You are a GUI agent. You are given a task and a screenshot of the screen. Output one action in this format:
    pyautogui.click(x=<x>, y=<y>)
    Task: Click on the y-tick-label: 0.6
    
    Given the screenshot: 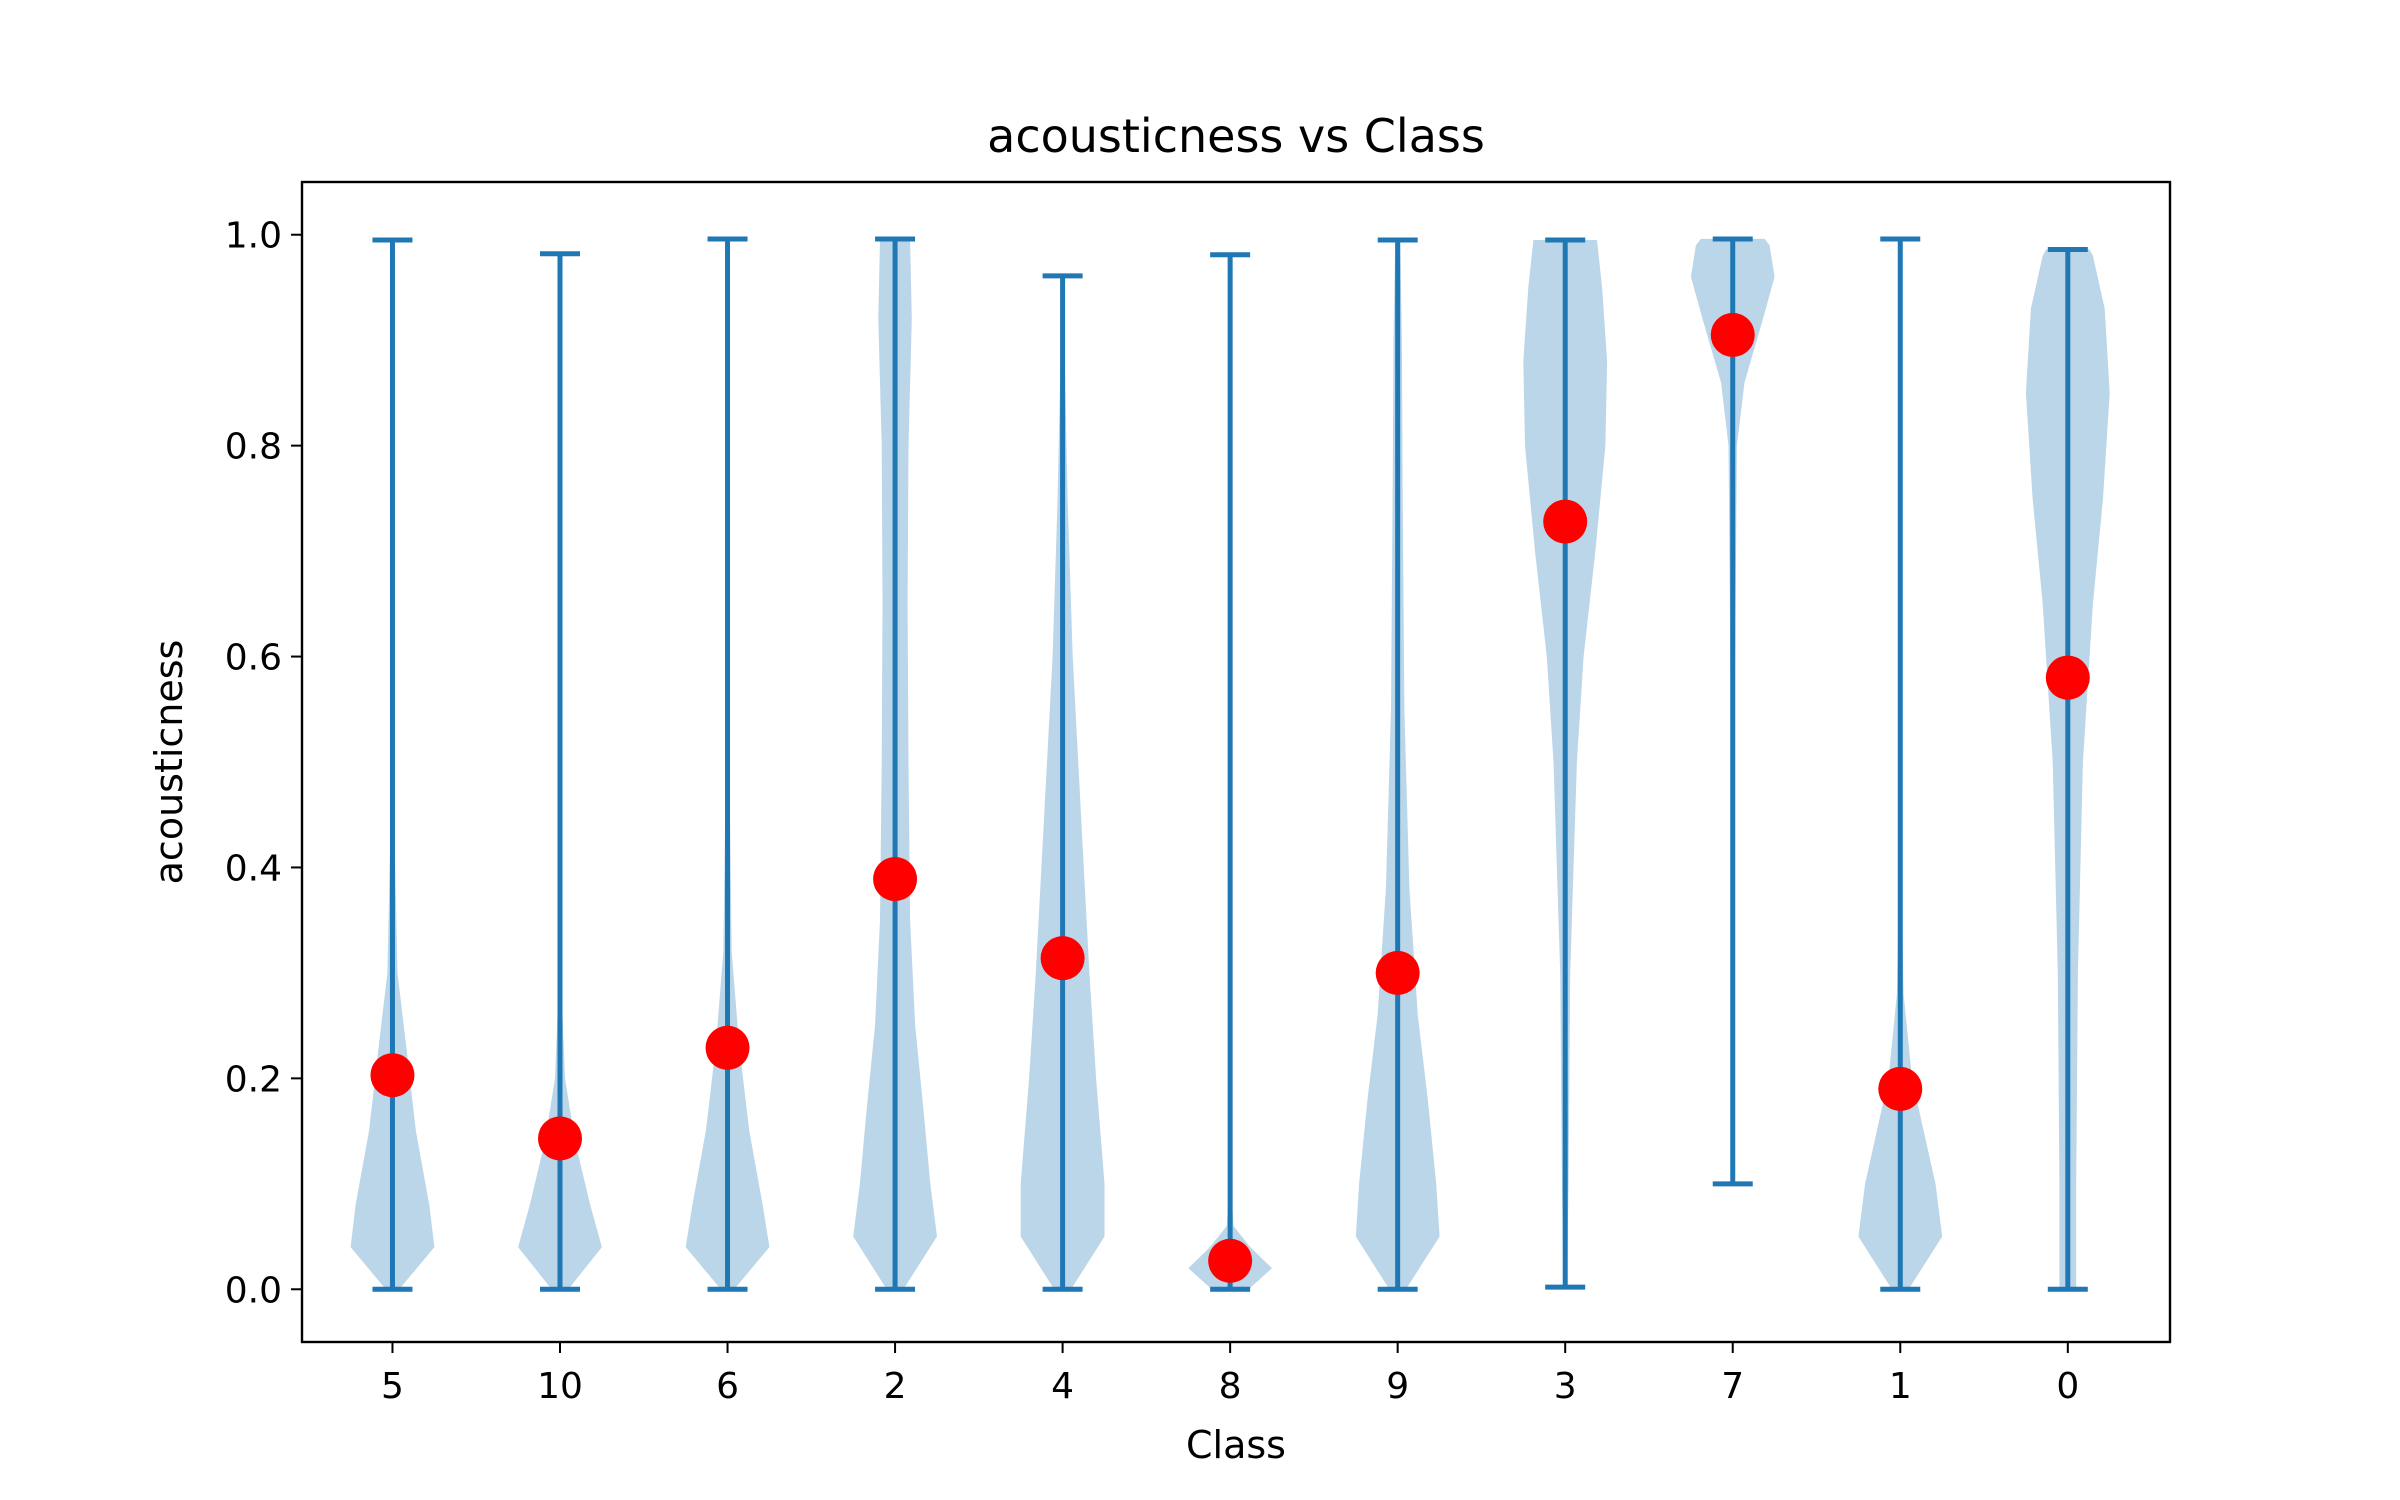 What is the action you would take?
    pyautogui.click(x=253, y=658)
    